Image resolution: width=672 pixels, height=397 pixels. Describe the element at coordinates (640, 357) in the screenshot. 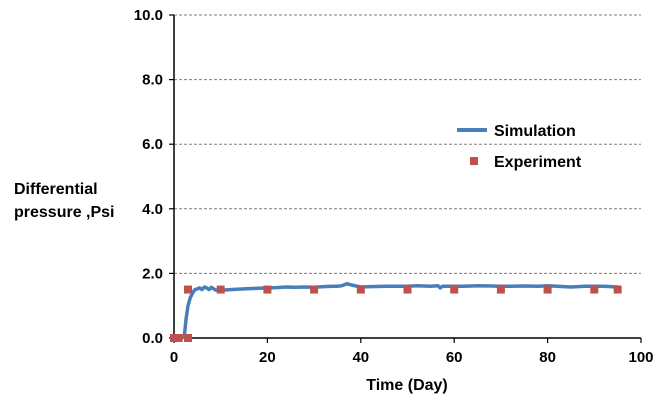

I see `x-tick-label: 100` at that location.